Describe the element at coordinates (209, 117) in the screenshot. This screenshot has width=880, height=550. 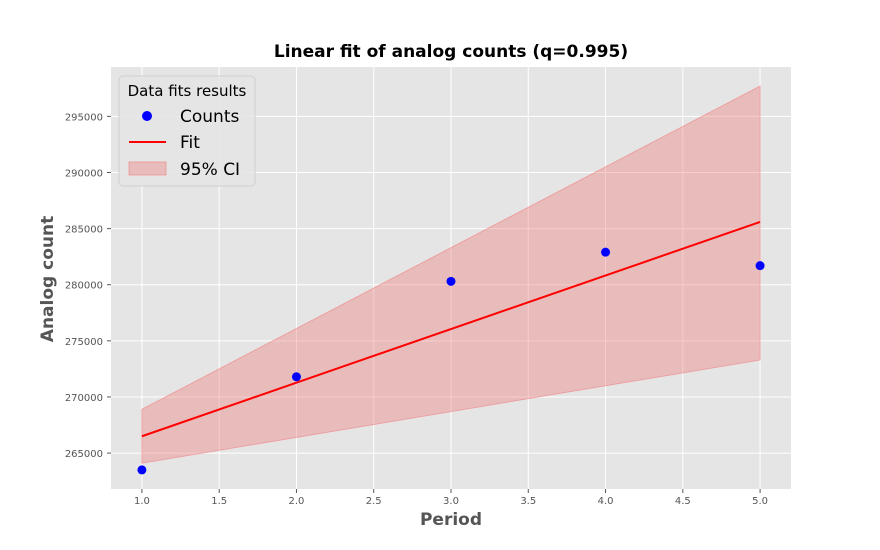
I see `legend-counts-label: Counts` at that location.